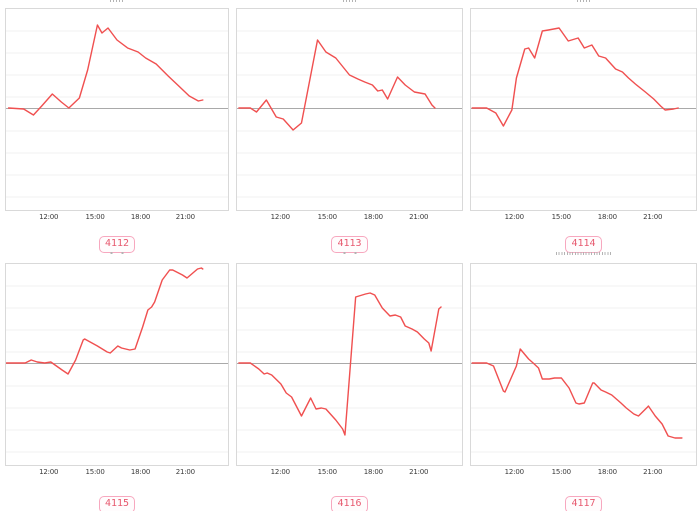 The image size is (700, 511). I want to click on chart-id-badge: 4115, so click(117, 503).